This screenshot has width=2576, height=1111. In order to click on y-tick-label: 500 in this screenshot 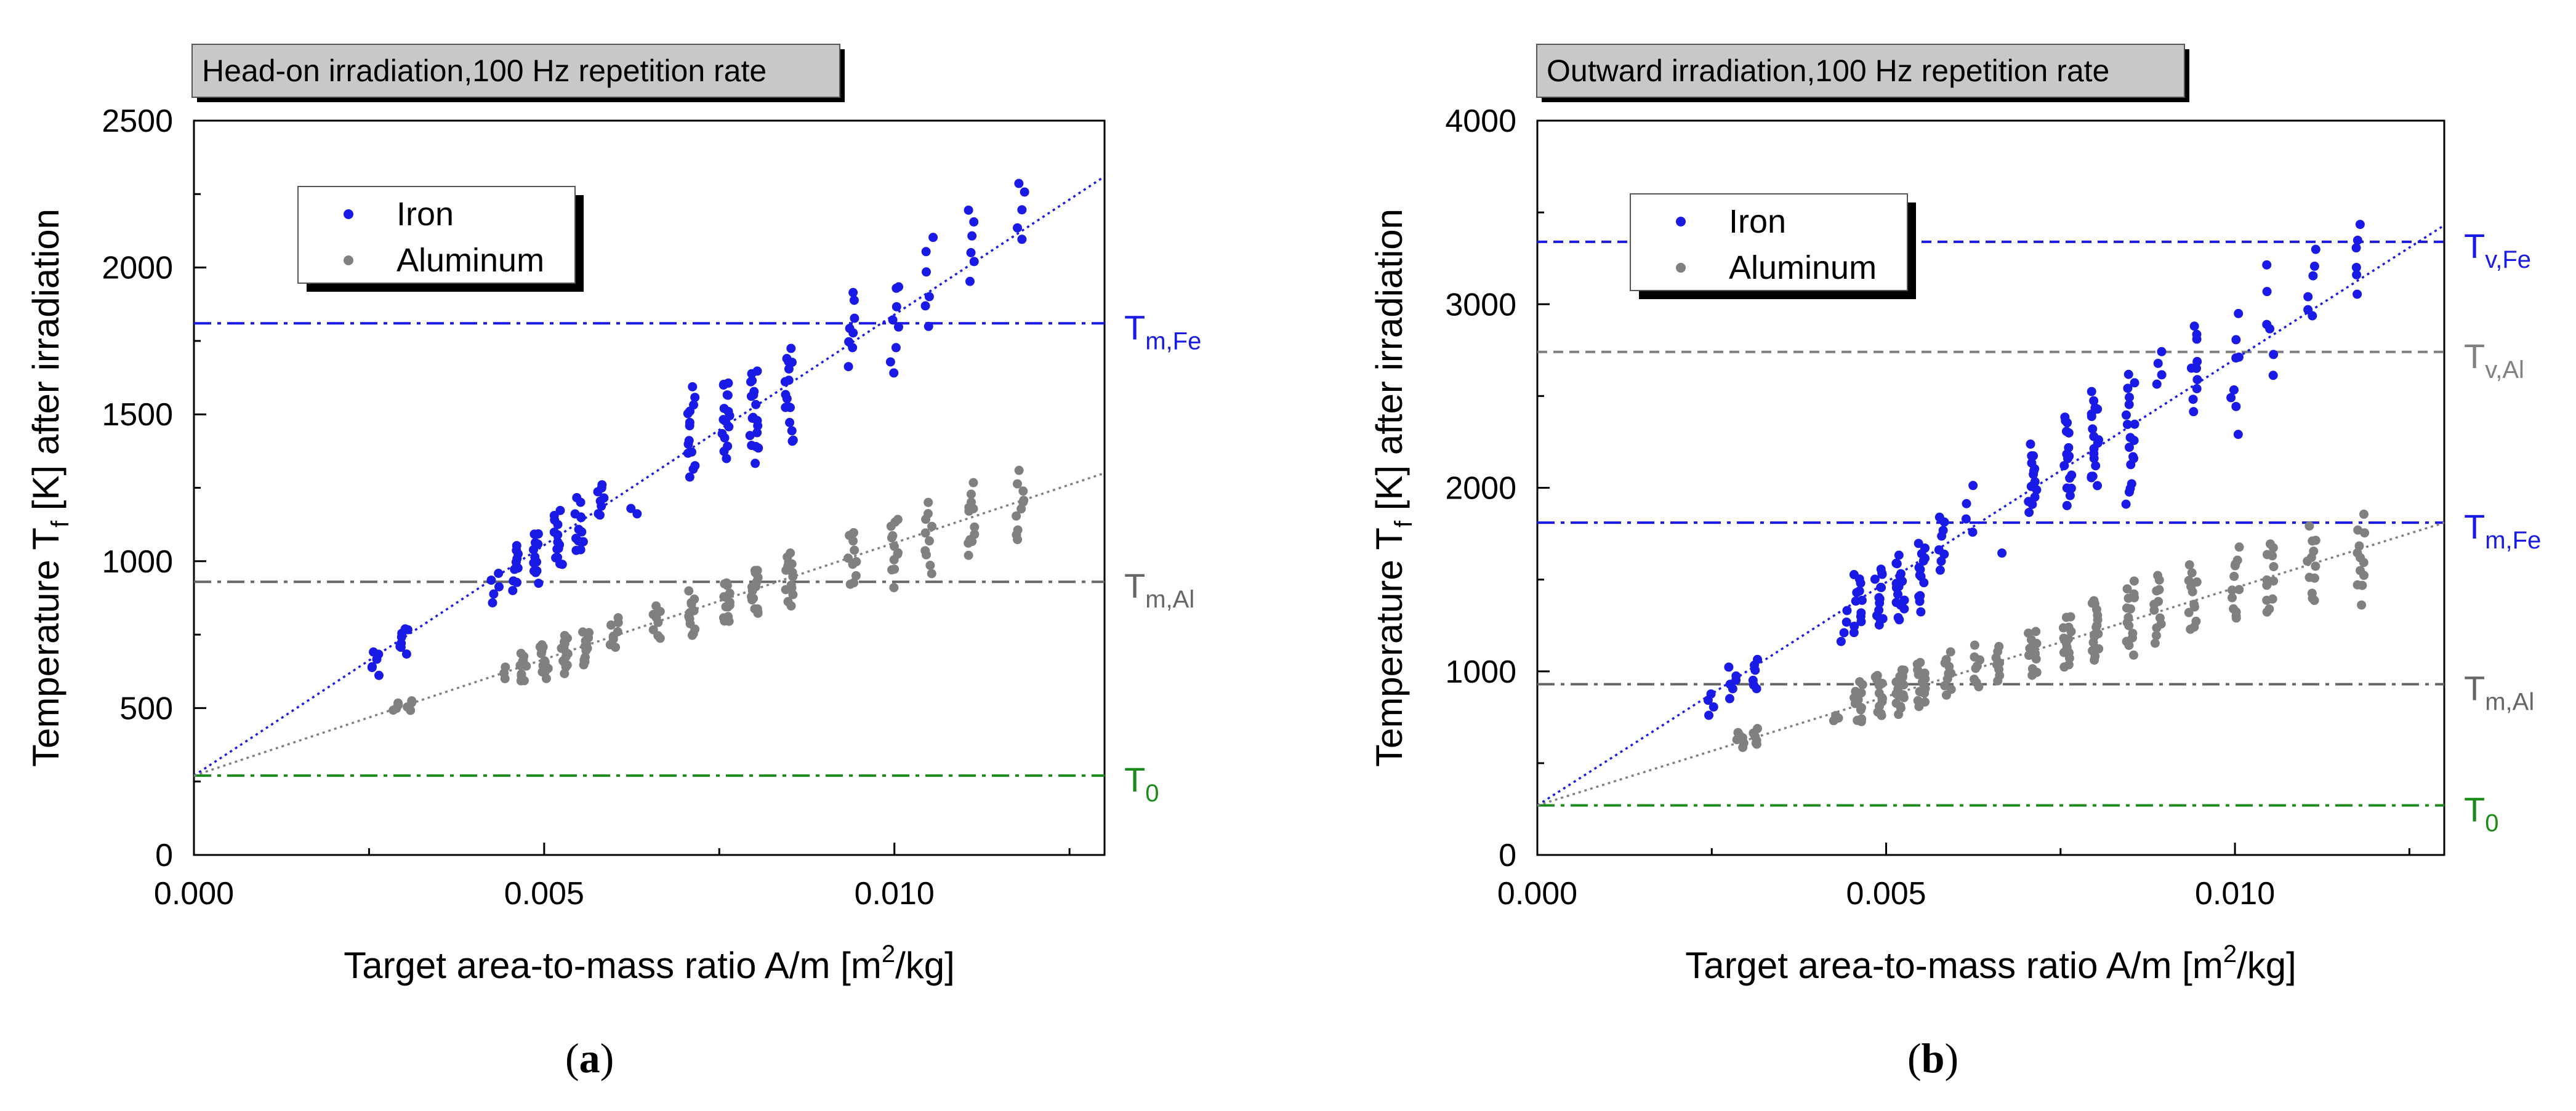, I will do `click(146, 708)`.